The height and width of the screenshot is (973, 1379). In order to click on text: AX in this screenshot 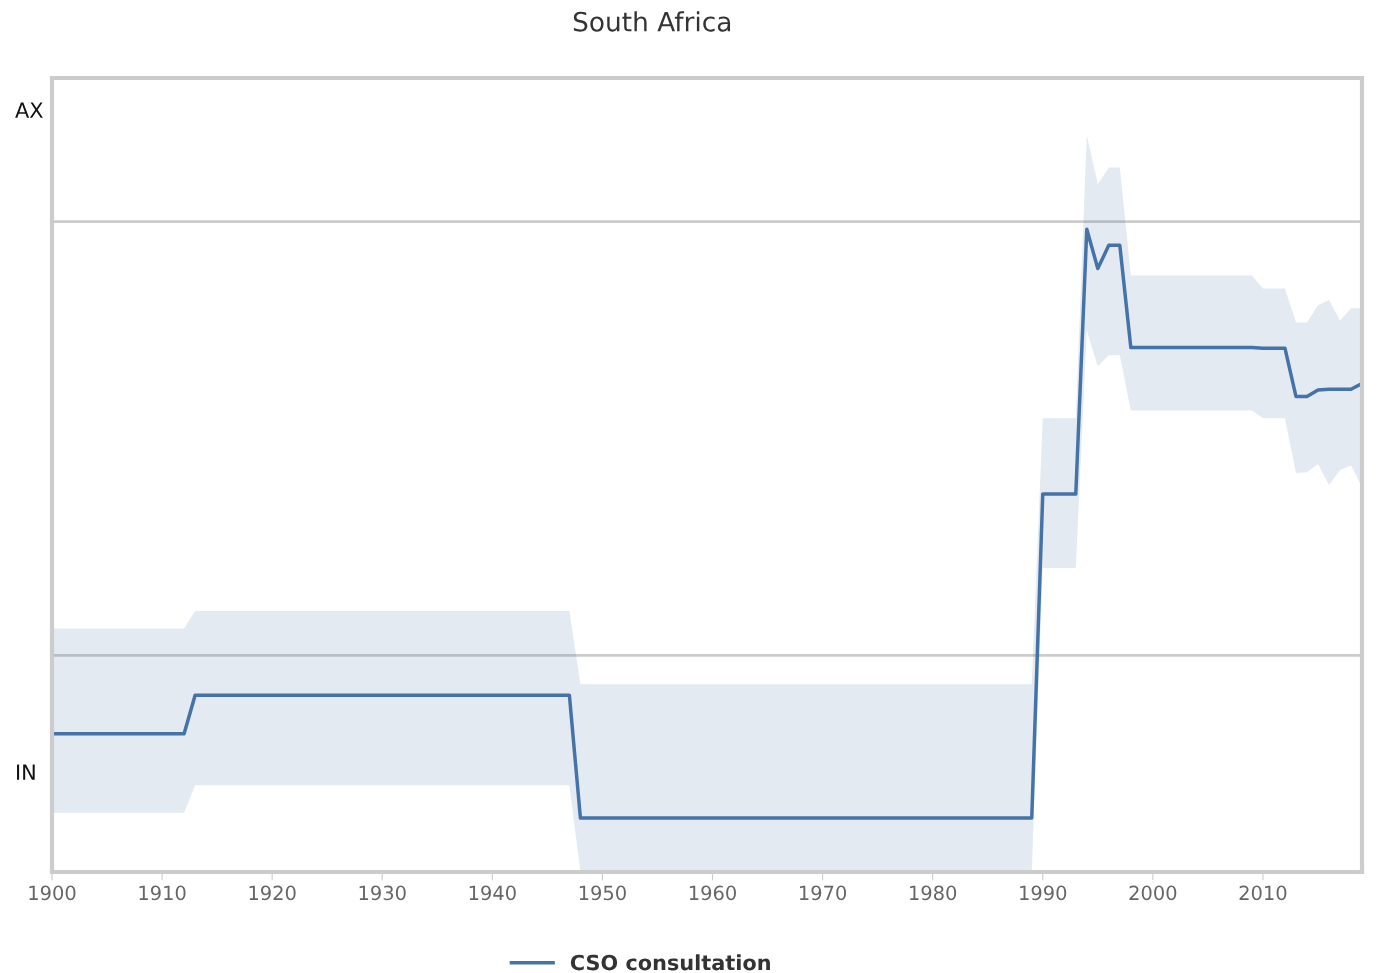, I will do `click(29, 110)`.